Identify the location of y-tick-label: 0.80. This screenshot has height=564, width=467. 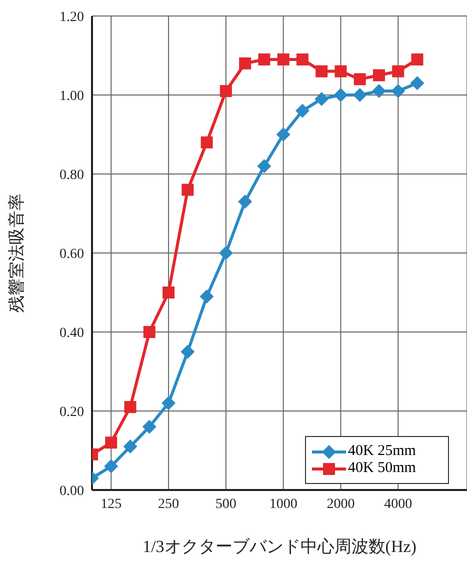
(72, 175).